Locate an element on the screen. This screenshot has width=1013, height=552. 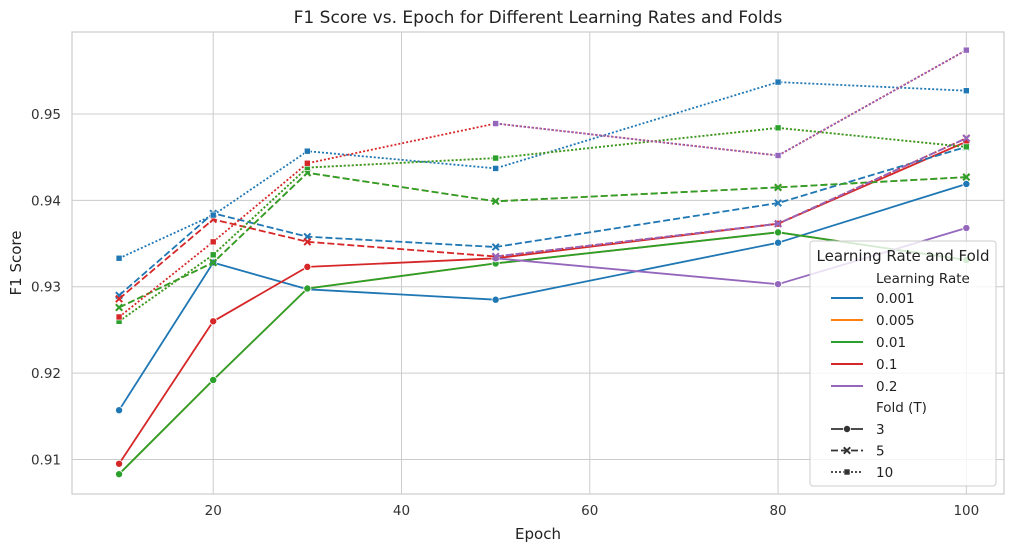
x-tick-label: 60 is located at coordinates (589, 511).